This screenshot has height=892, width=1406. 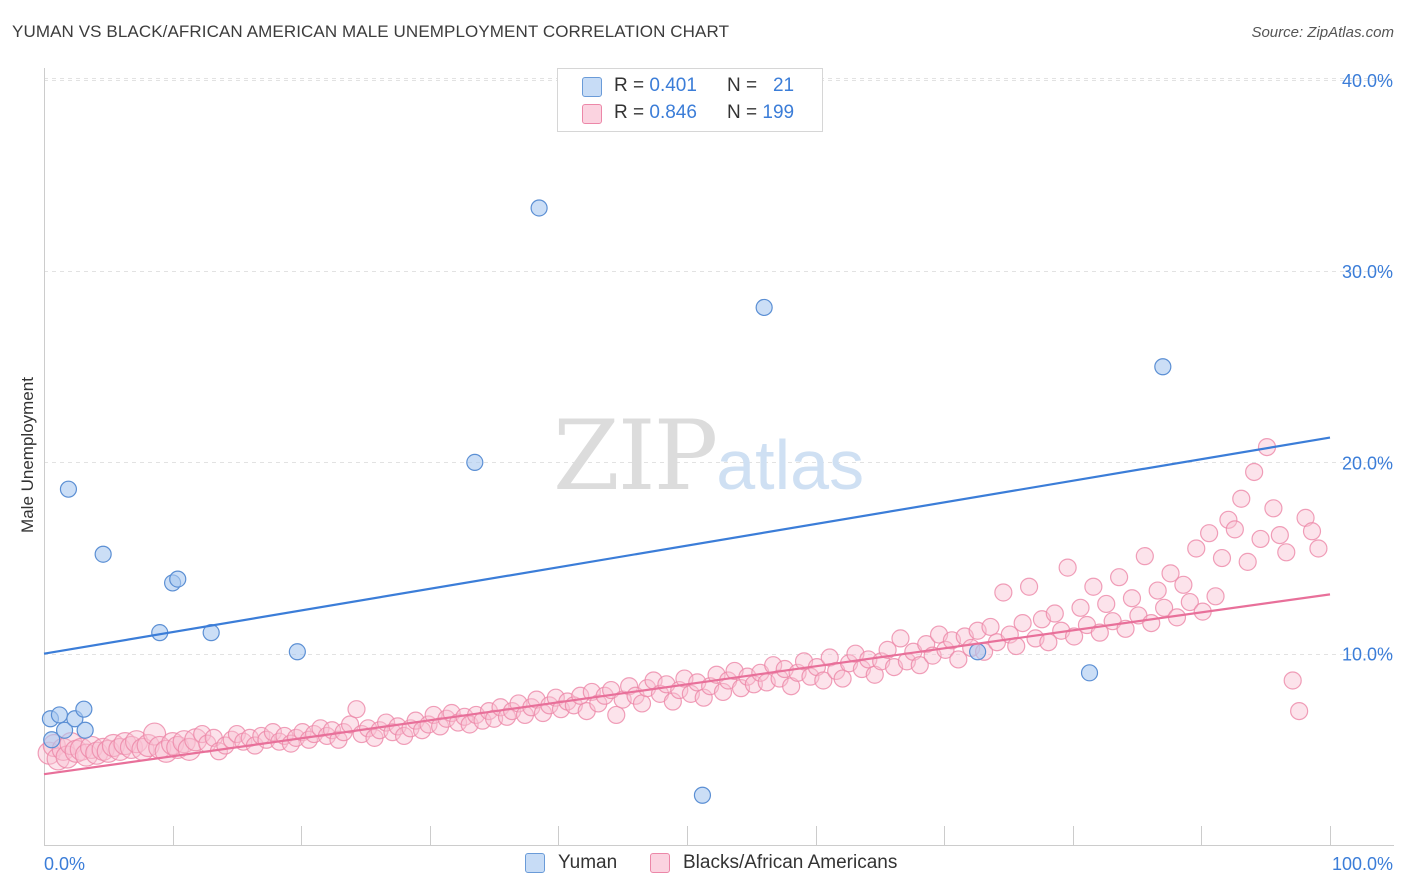 What do you see at coordinates (655, 112) in the screenshot?
I see `legend-r-black: R = 0.846` at bounding box center [655, 112].